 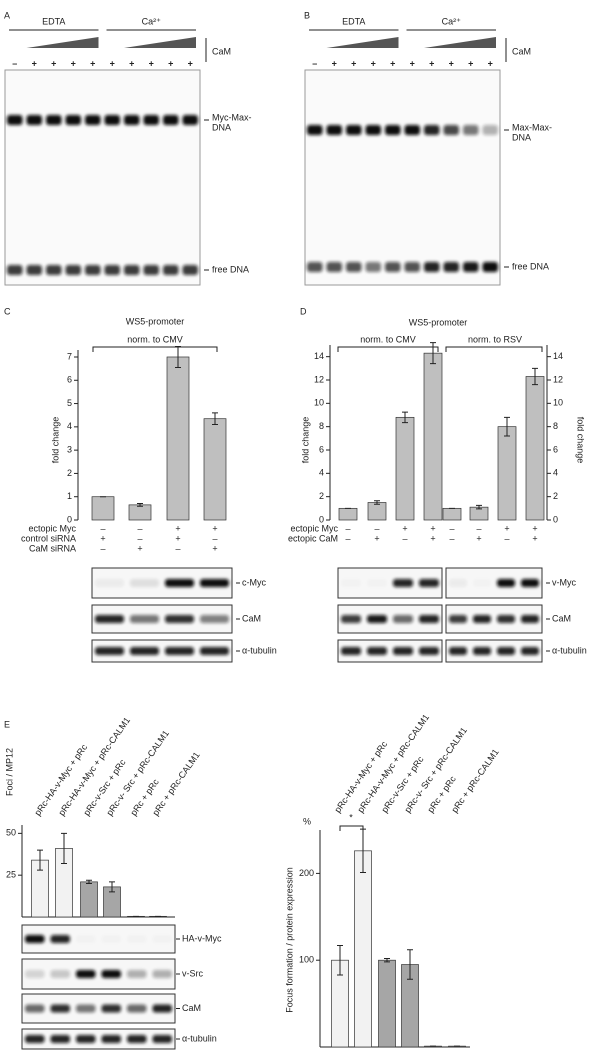 I want to click on y2-tick-label: 8, so click(x=555, y=426).